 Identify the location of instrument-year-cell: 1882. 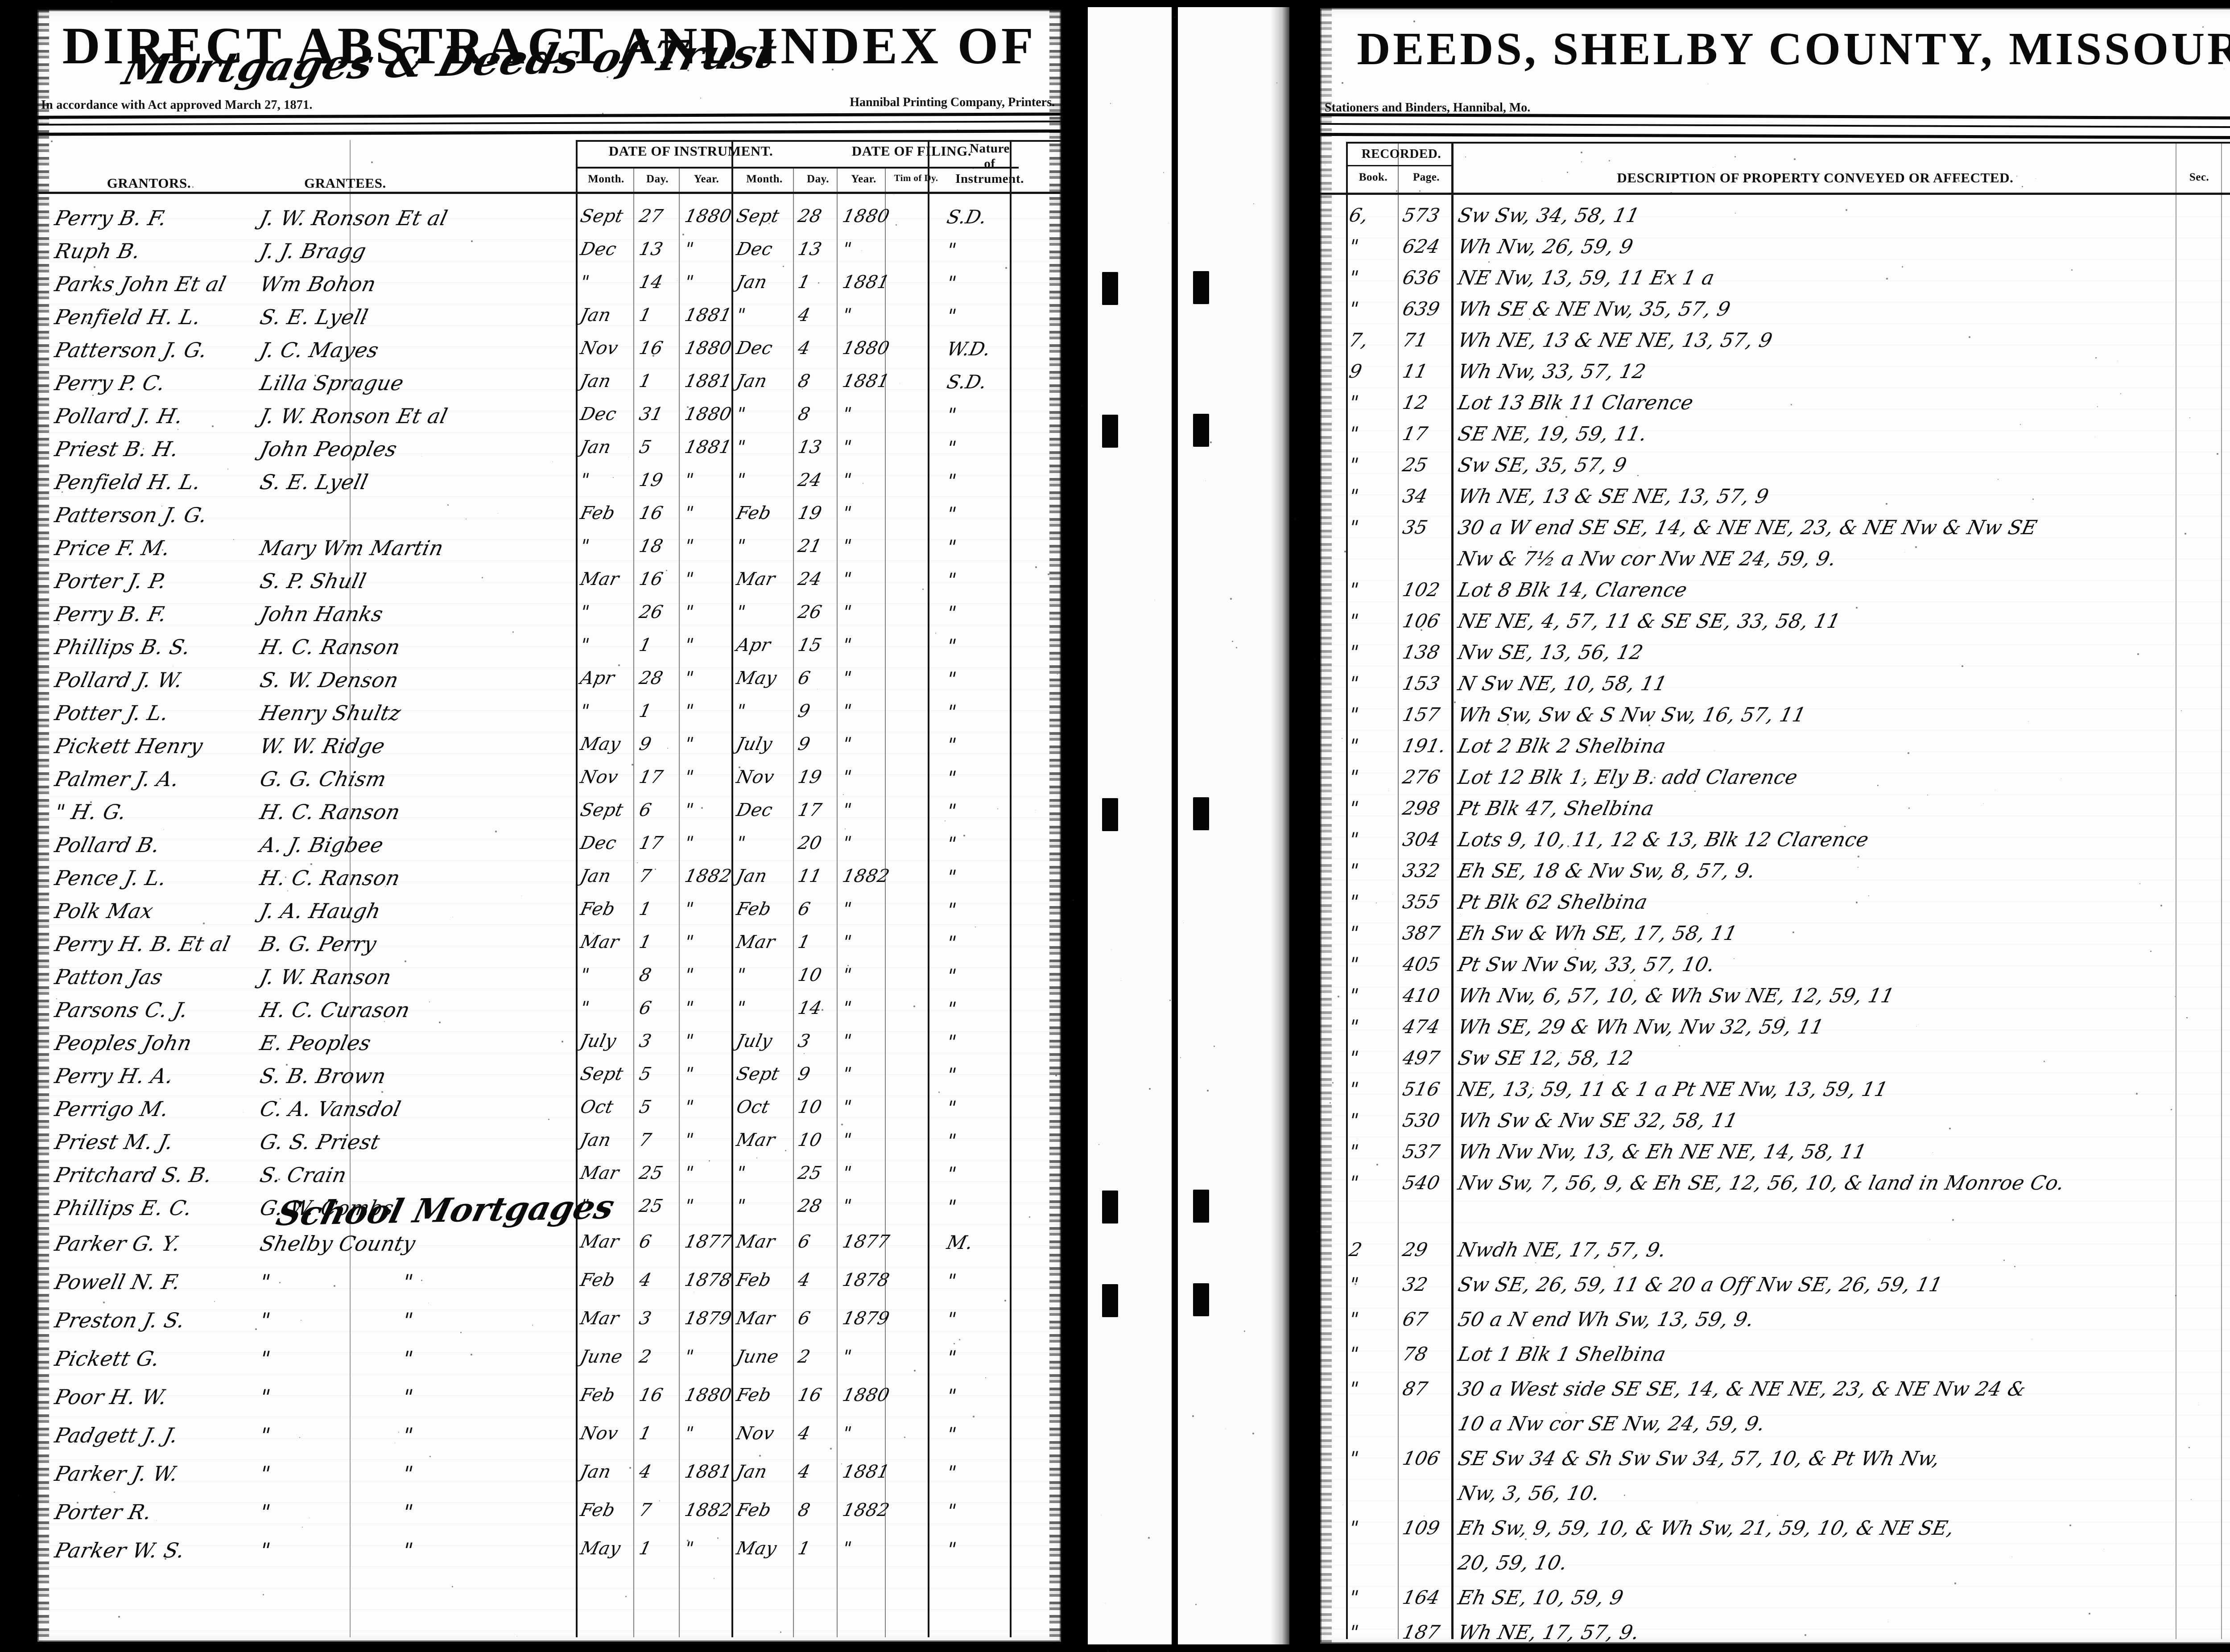
(708, 1510).